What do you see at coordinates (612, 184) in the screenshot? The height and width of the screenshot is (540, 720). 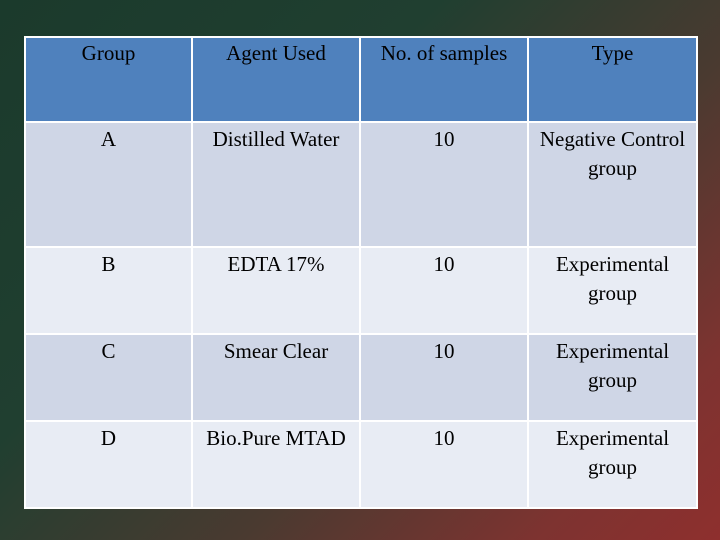 I see `cell-type: Negative Control group` at bounding box center [612, 184].